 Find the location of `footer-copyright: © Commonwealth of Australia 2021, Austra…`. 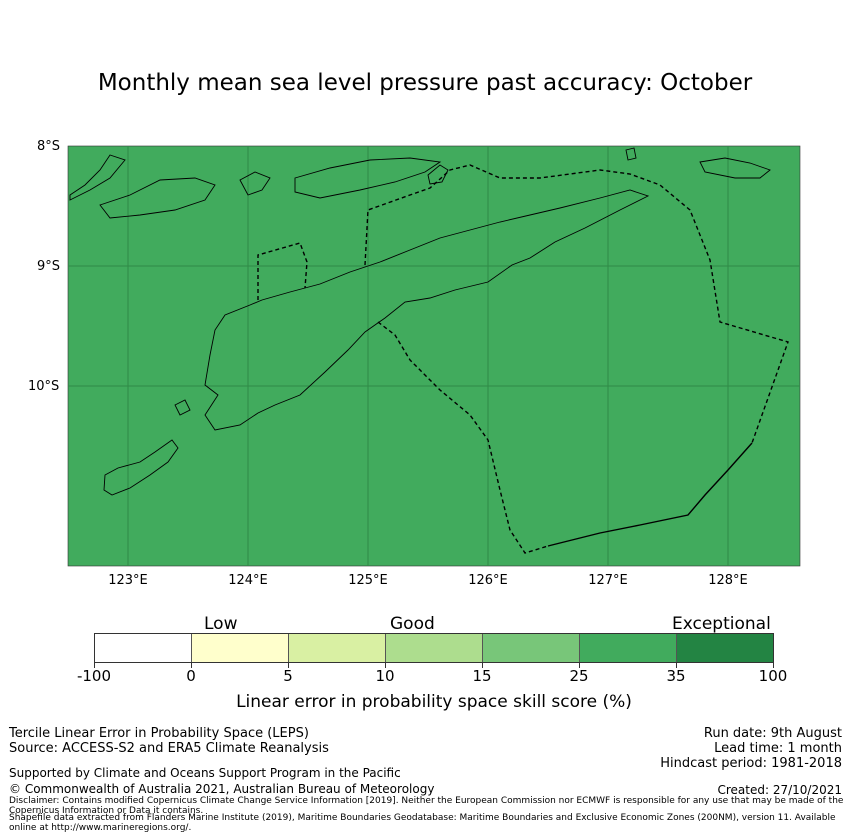

footer-copyright: © Commonwealth of Australia 2021, Austra… is located at coordinates (222, 789).